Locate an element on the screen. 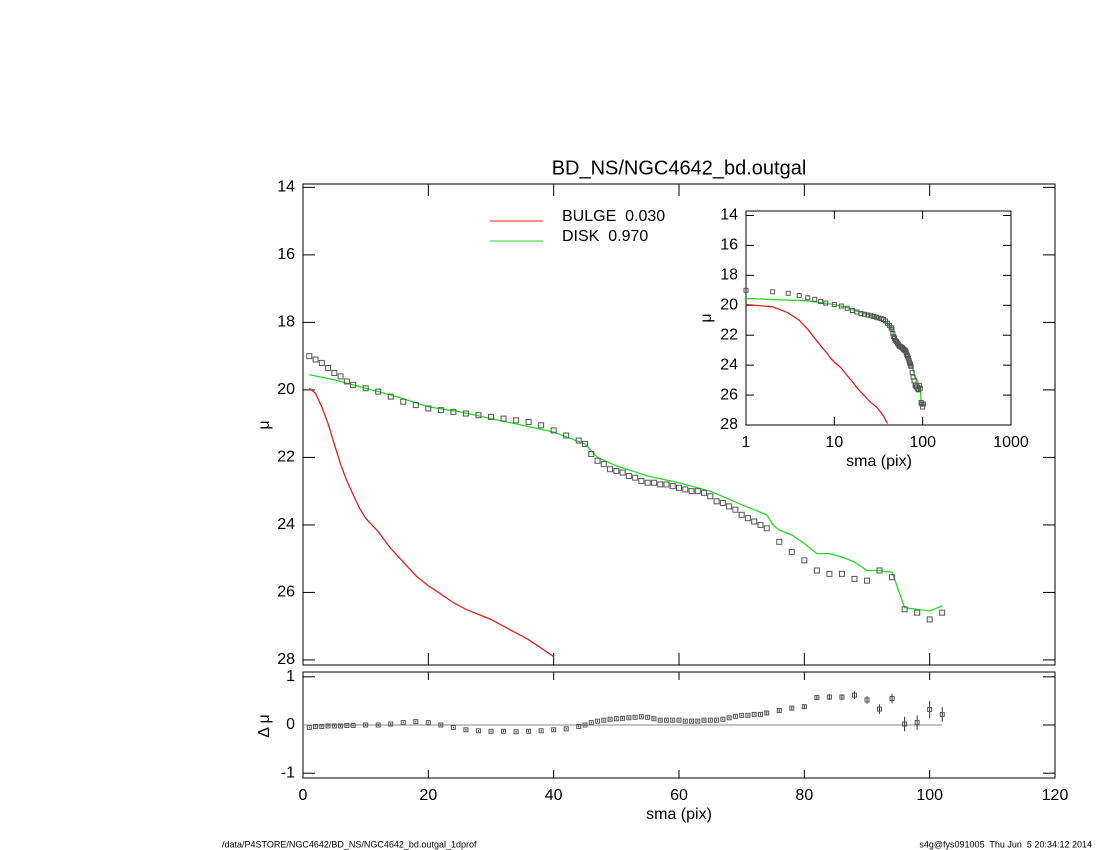  x-tick-label: 80 is located at coordinates (804, 795).